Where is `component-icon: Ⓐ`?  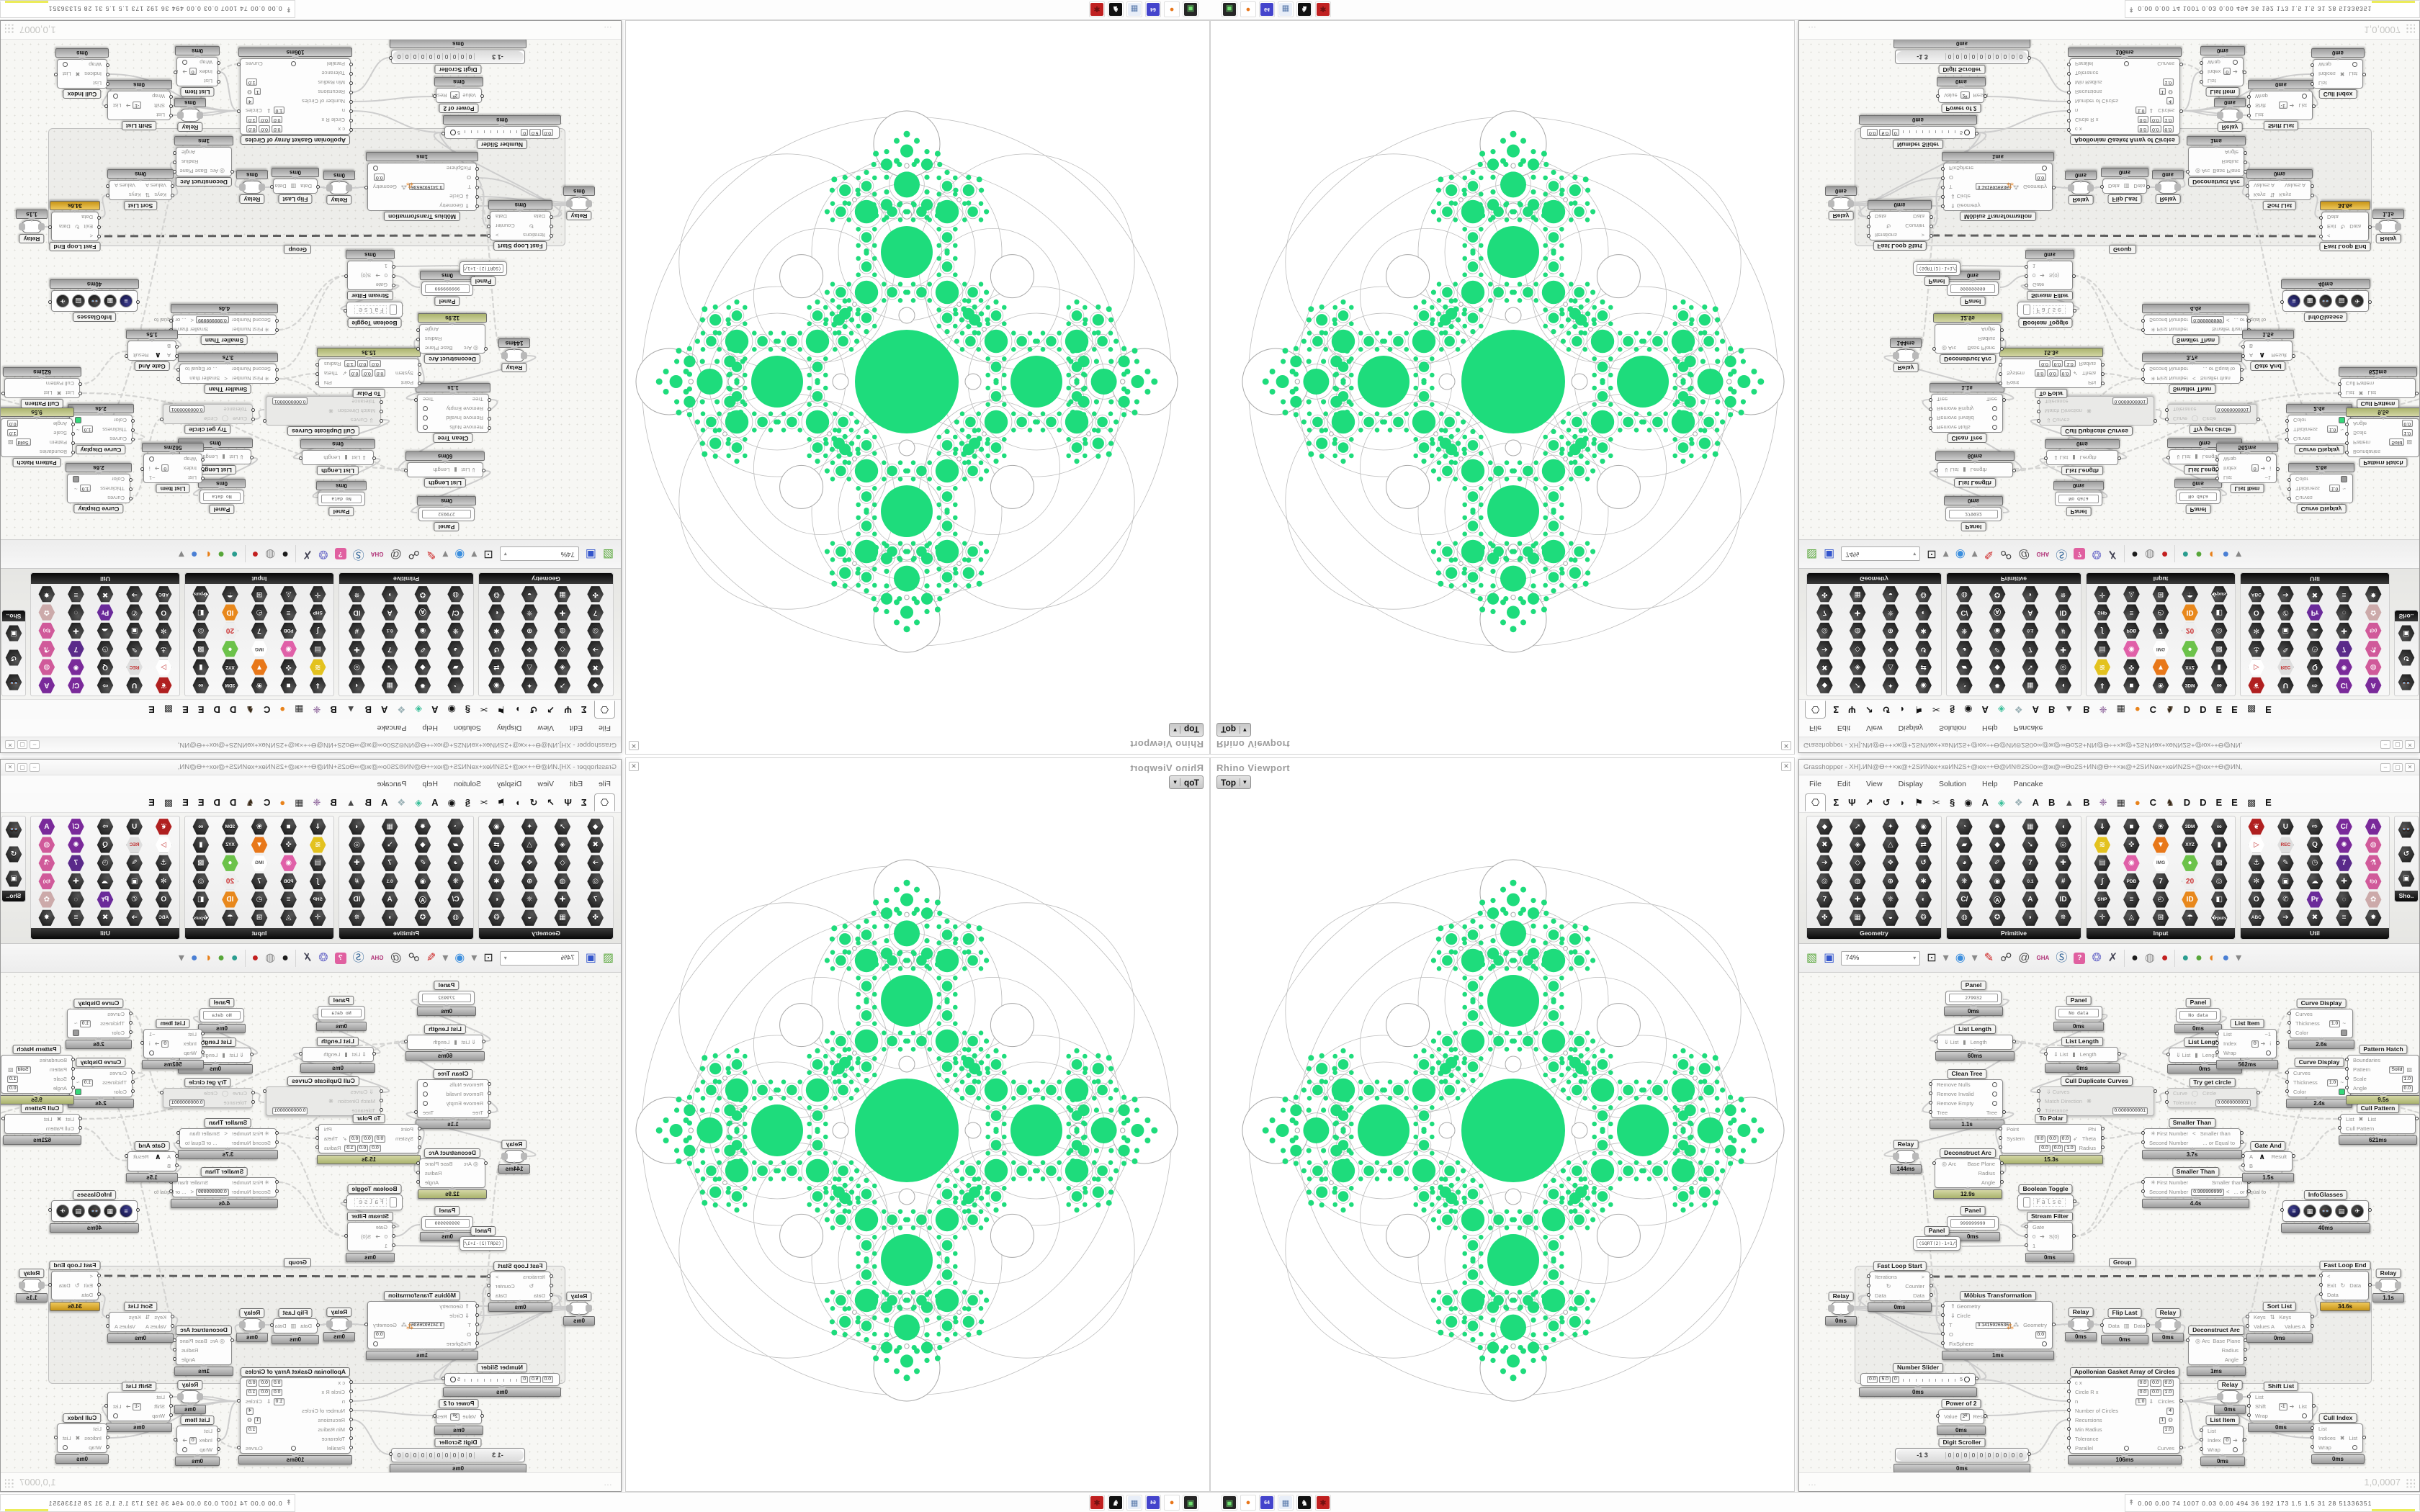
component-icon: Ⓐ is located at coordinates (1997, 899).